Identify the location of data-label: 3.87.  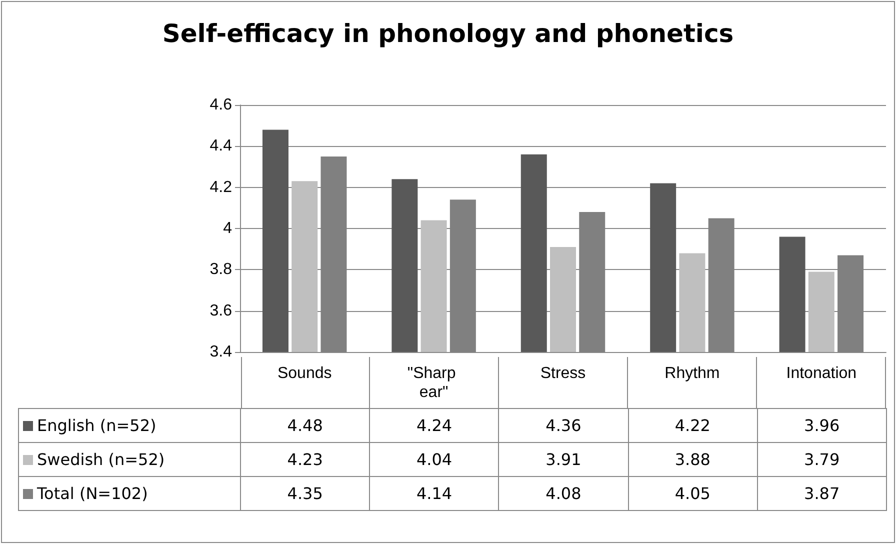
(821, 493).